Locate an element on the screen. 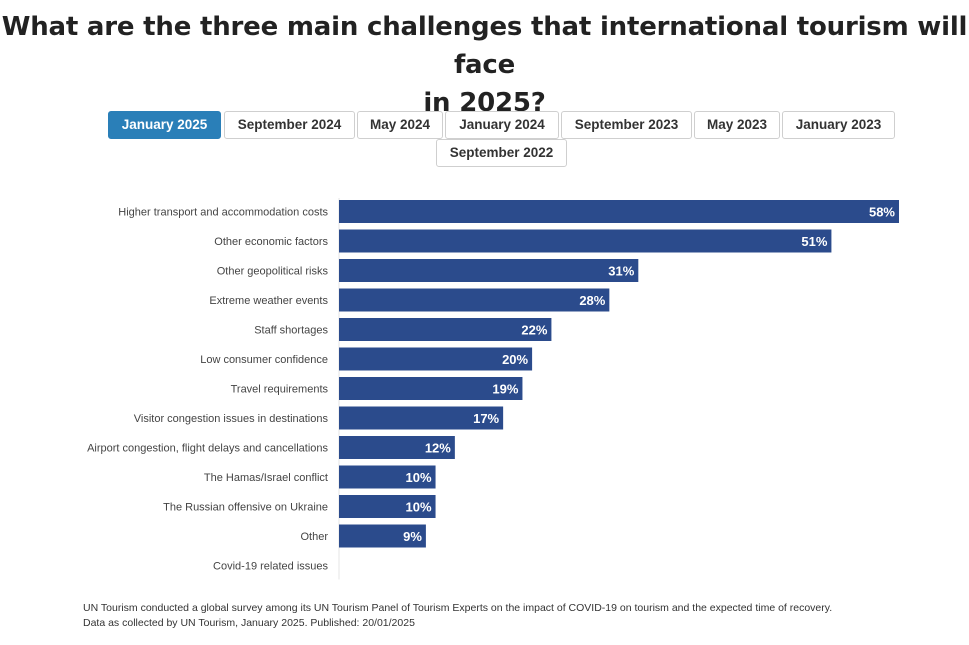 Image resolution: width=969 pixels, height=645 pixels. bar-value-label: 28% is located at coordinates (592, 300).